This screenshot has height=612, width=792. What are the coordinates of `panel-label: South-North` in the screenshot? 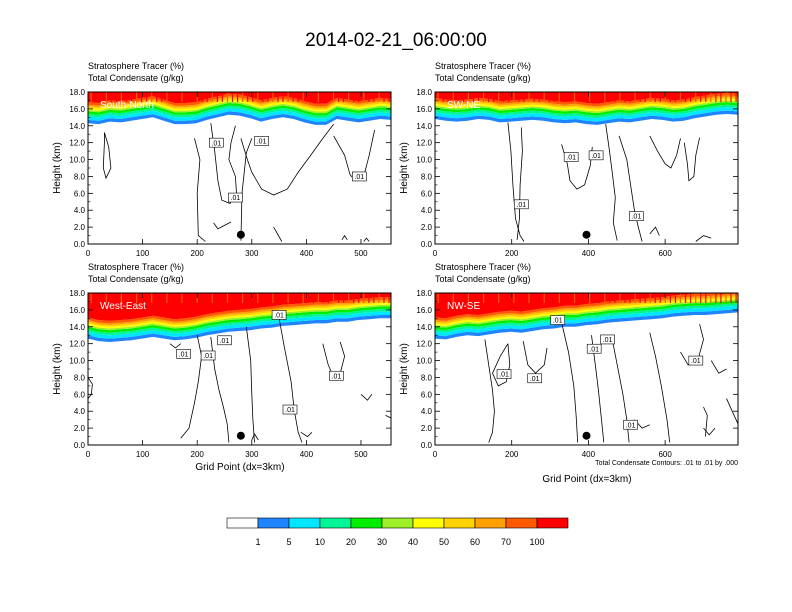 It's located at (127, 105).